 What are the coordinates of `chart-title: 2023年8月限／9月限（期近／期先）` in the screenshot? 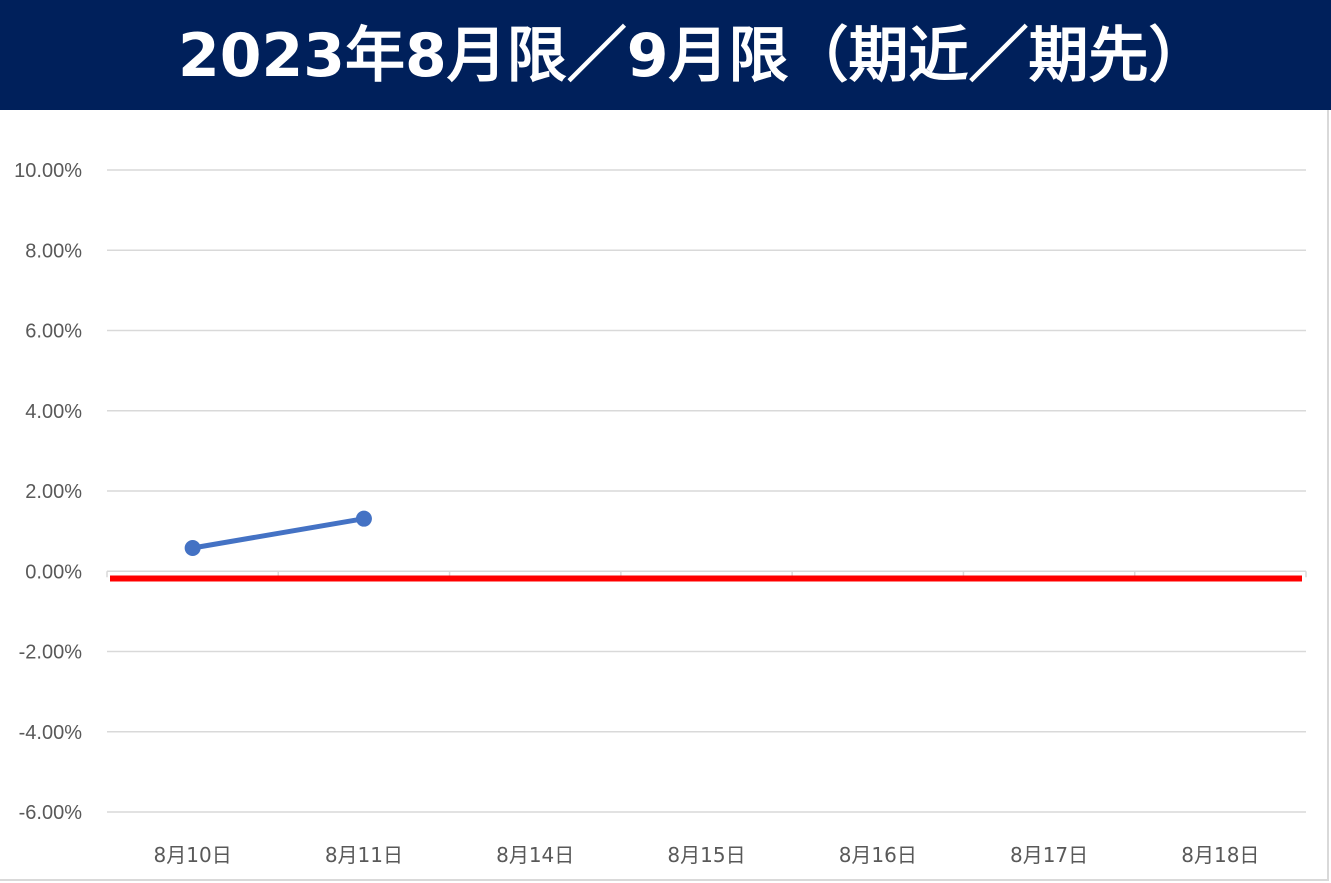 It's located at (693, 56).